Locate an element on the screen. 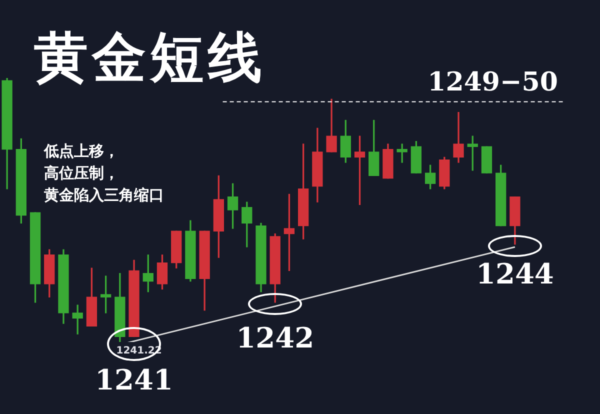 The width and height of the screenshot is (600, 414). annotation: 1241 is located at coordinates (134, 379).